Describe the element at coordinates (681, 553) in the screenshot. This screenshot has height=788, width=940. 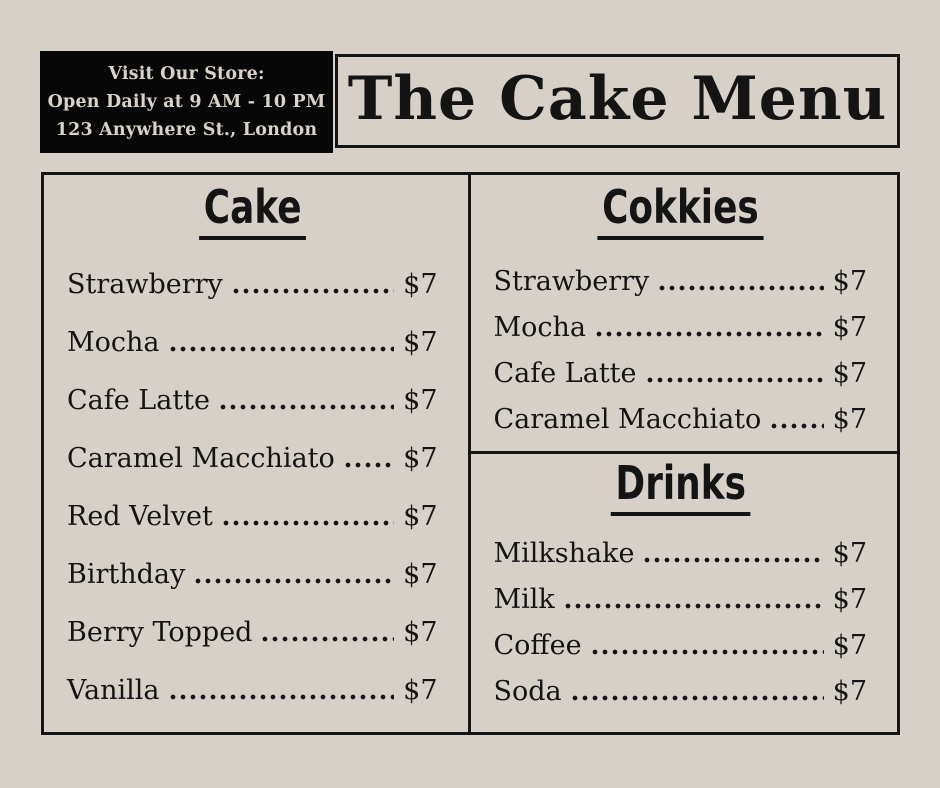
I see `menu-item: Milkshake $7` at that location.